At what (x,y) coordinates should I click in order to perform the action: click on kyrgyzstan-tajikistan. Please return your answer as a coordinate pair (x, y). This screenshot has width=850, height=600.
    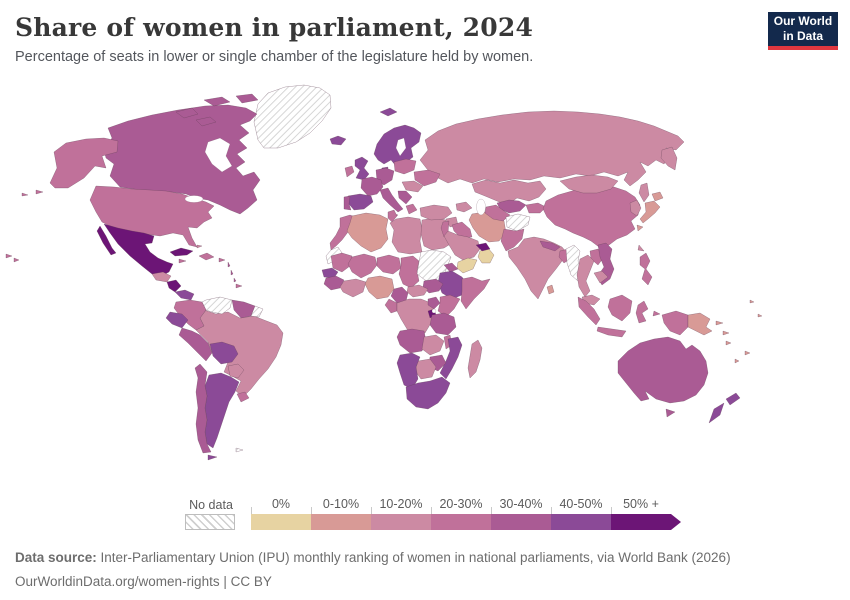
    Looking at the image, I should click on (536, 208).